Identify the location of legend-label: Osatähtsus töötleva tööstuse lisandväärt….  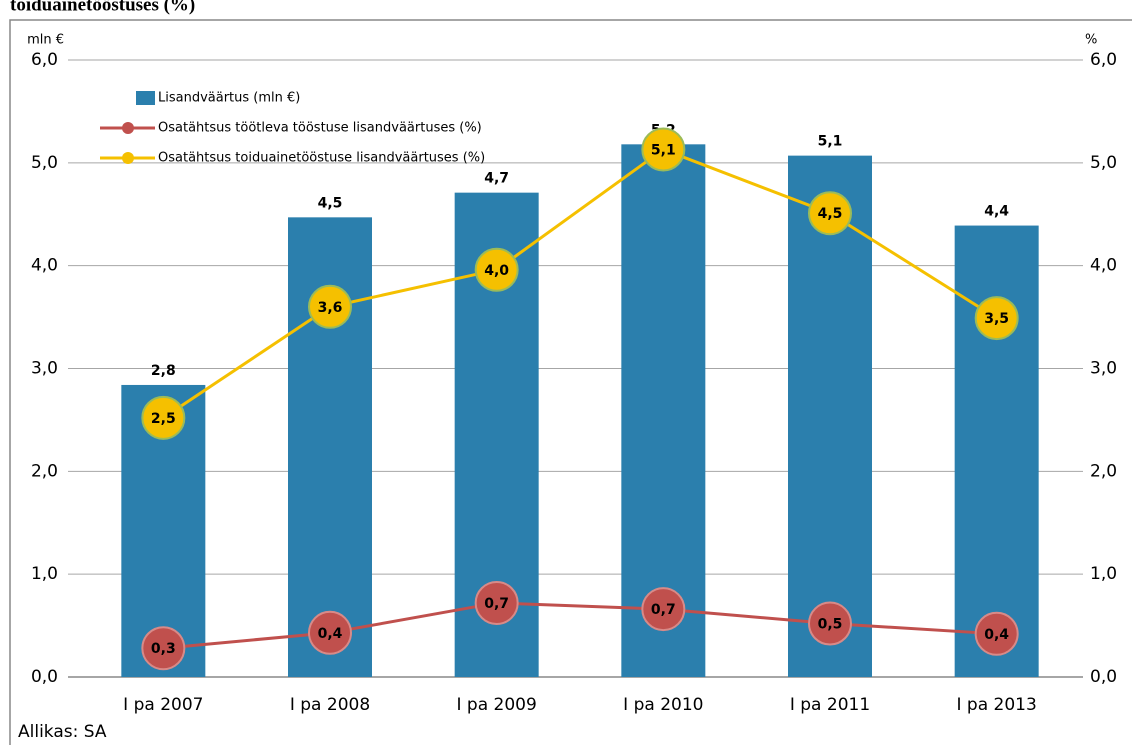
(320, 128).